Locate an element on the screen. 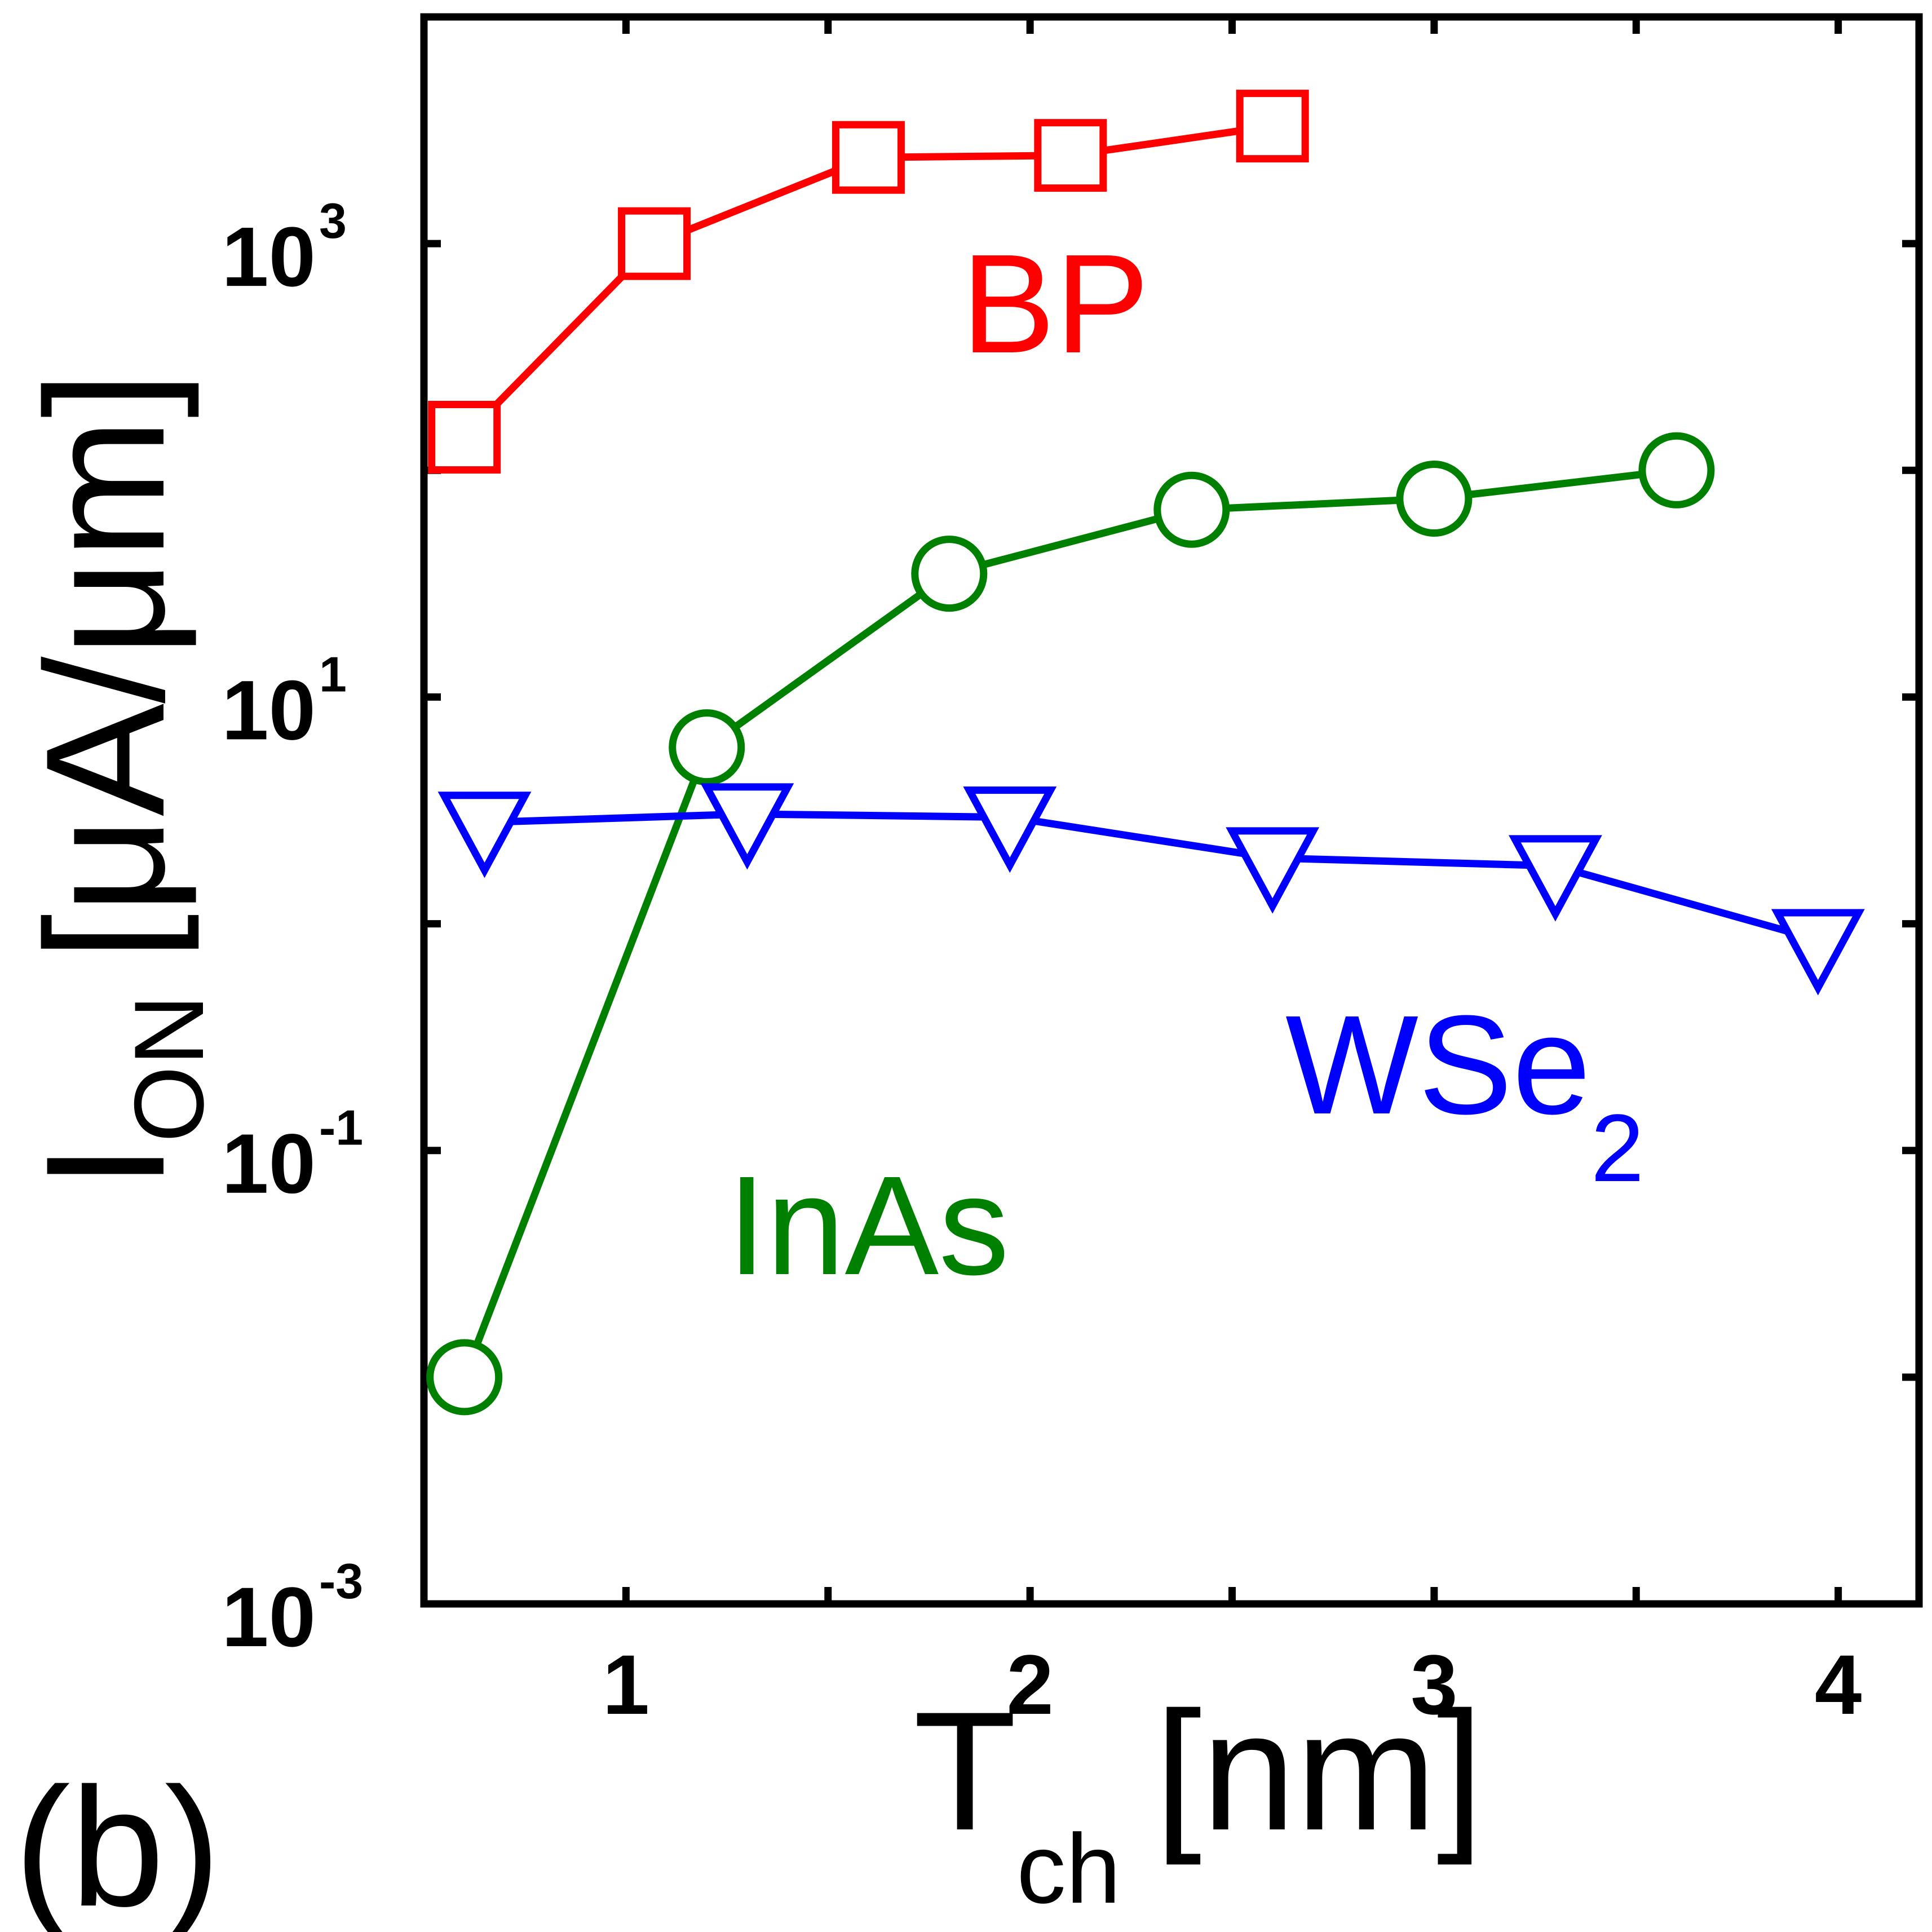  series-line-wse2 is located at coordinates (1151, 877).